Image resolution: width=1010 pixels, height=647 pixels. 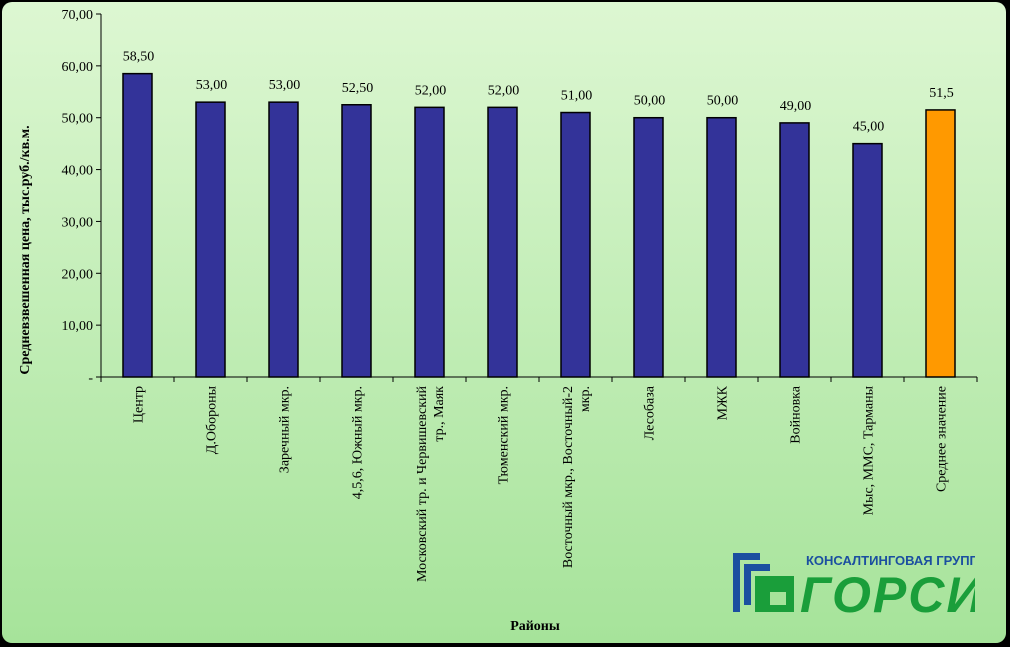 I want to click on x-tick-label: Лесобаза, so click(x=650, y=412).